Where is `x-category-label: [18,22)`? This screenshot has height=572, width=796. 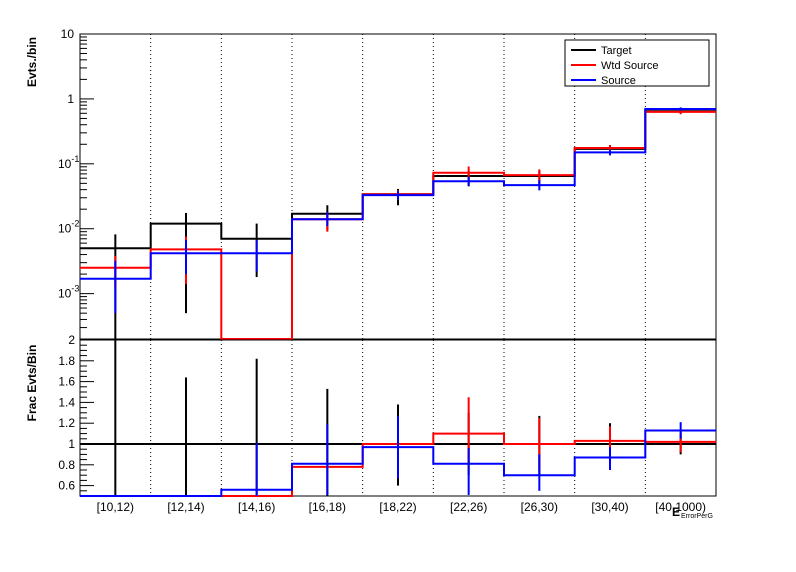
x-category-label: [18,22) is located at coordinates (397, 507).